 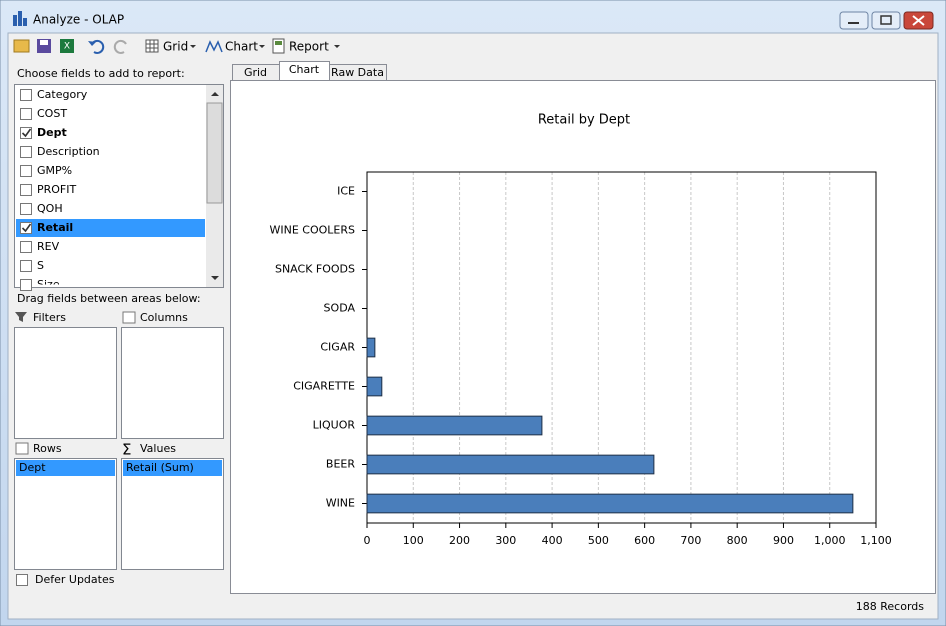 What do you see at coordinates (67, 47) in the screenshot?
I see `svg-text: X` at bounding box center [67, 47].